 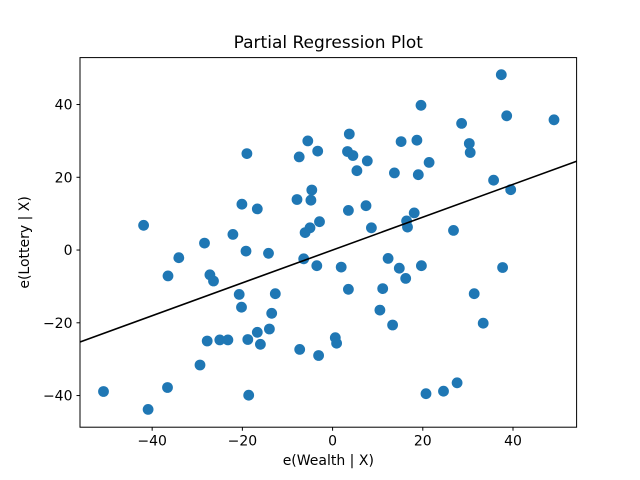 I want to click on y-tick-label: −20, so click(x=58, y=324).